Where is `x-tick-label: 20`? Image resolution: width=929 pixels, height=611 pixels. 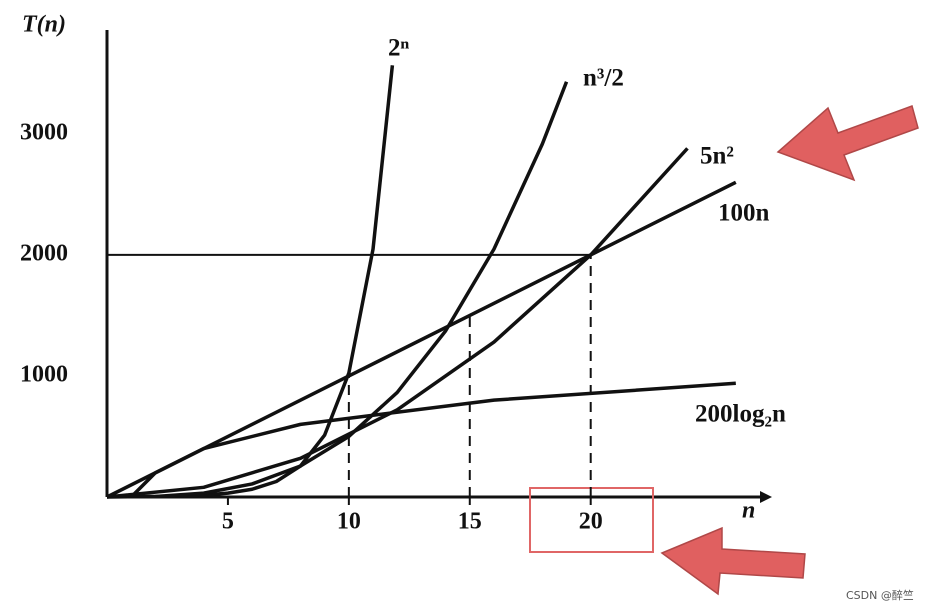
x-tick-label: 20 is located at coordinates (591, 522).